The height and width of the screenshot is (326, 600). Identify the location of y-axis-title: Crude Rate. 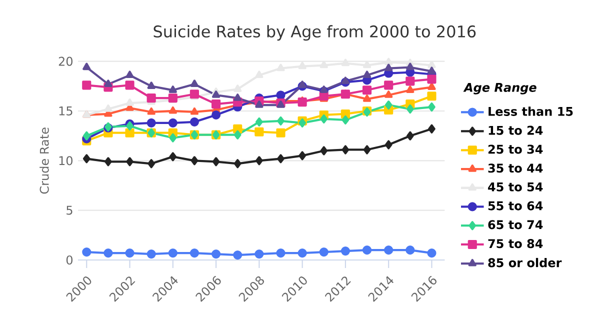
(44, 161).